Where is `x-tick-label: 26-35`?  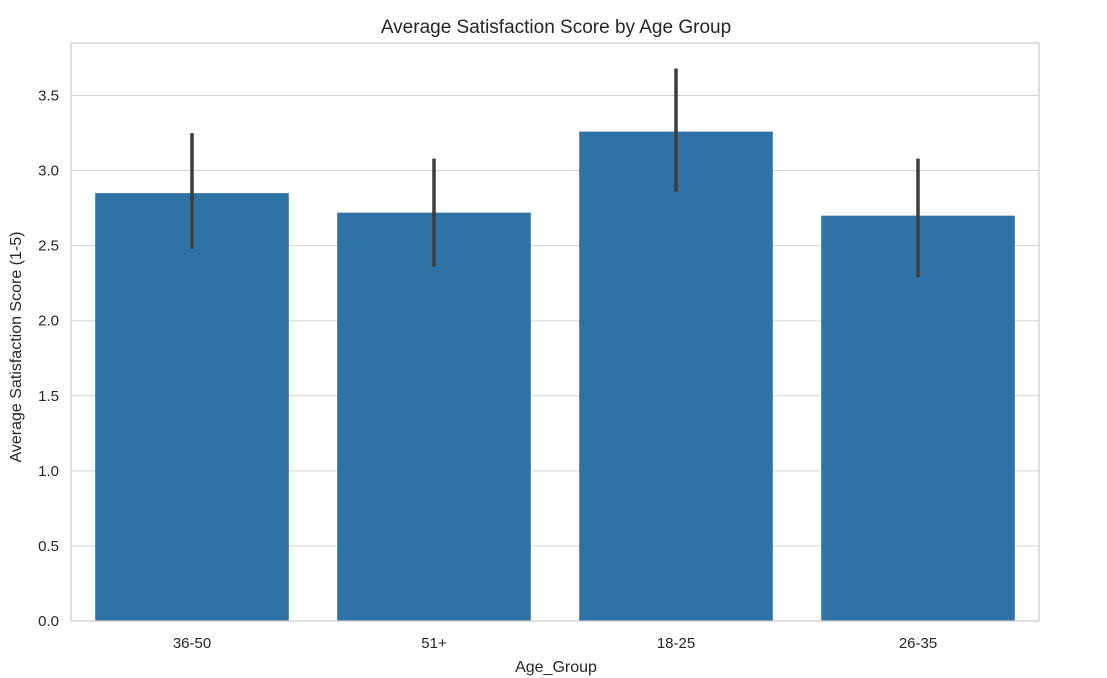 x-tick-label: 26-35 is located at coordinates (918, 643).